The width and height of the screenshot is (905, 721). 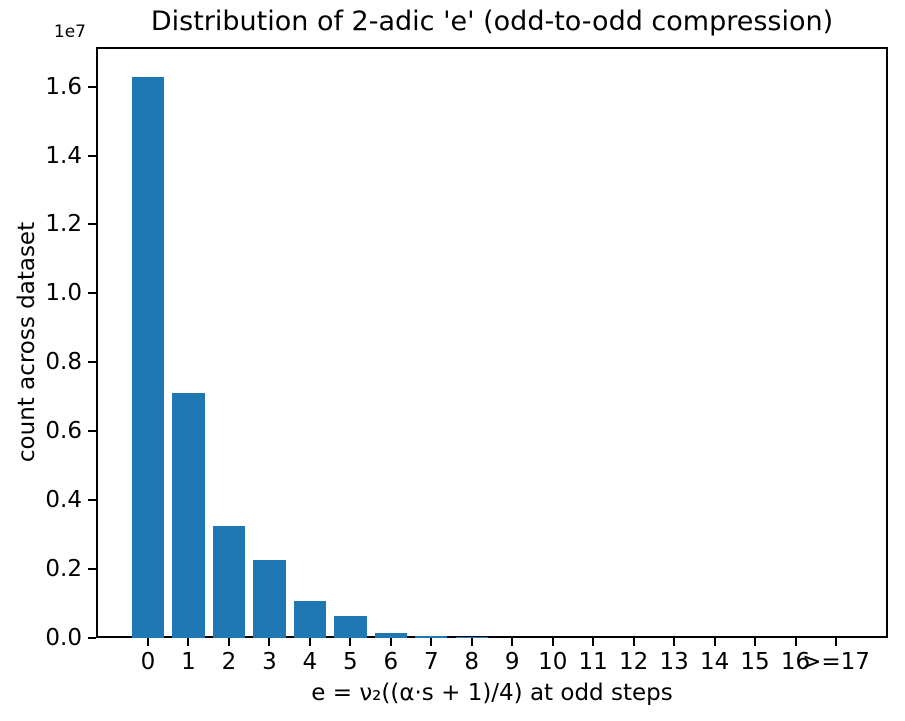 I want to click on x-tick-label: 1, so click(x=188, y=662).